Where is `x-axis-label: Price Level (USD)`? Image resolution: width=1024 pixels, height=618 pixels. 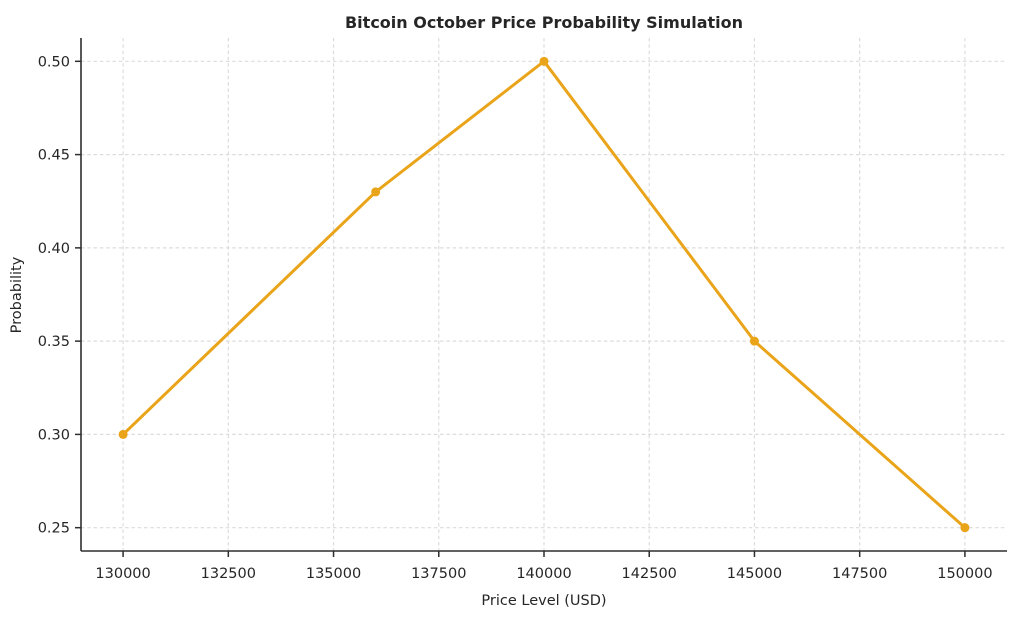 x-axis-label: Price Level (USD) is located at coordinates (543, 601).